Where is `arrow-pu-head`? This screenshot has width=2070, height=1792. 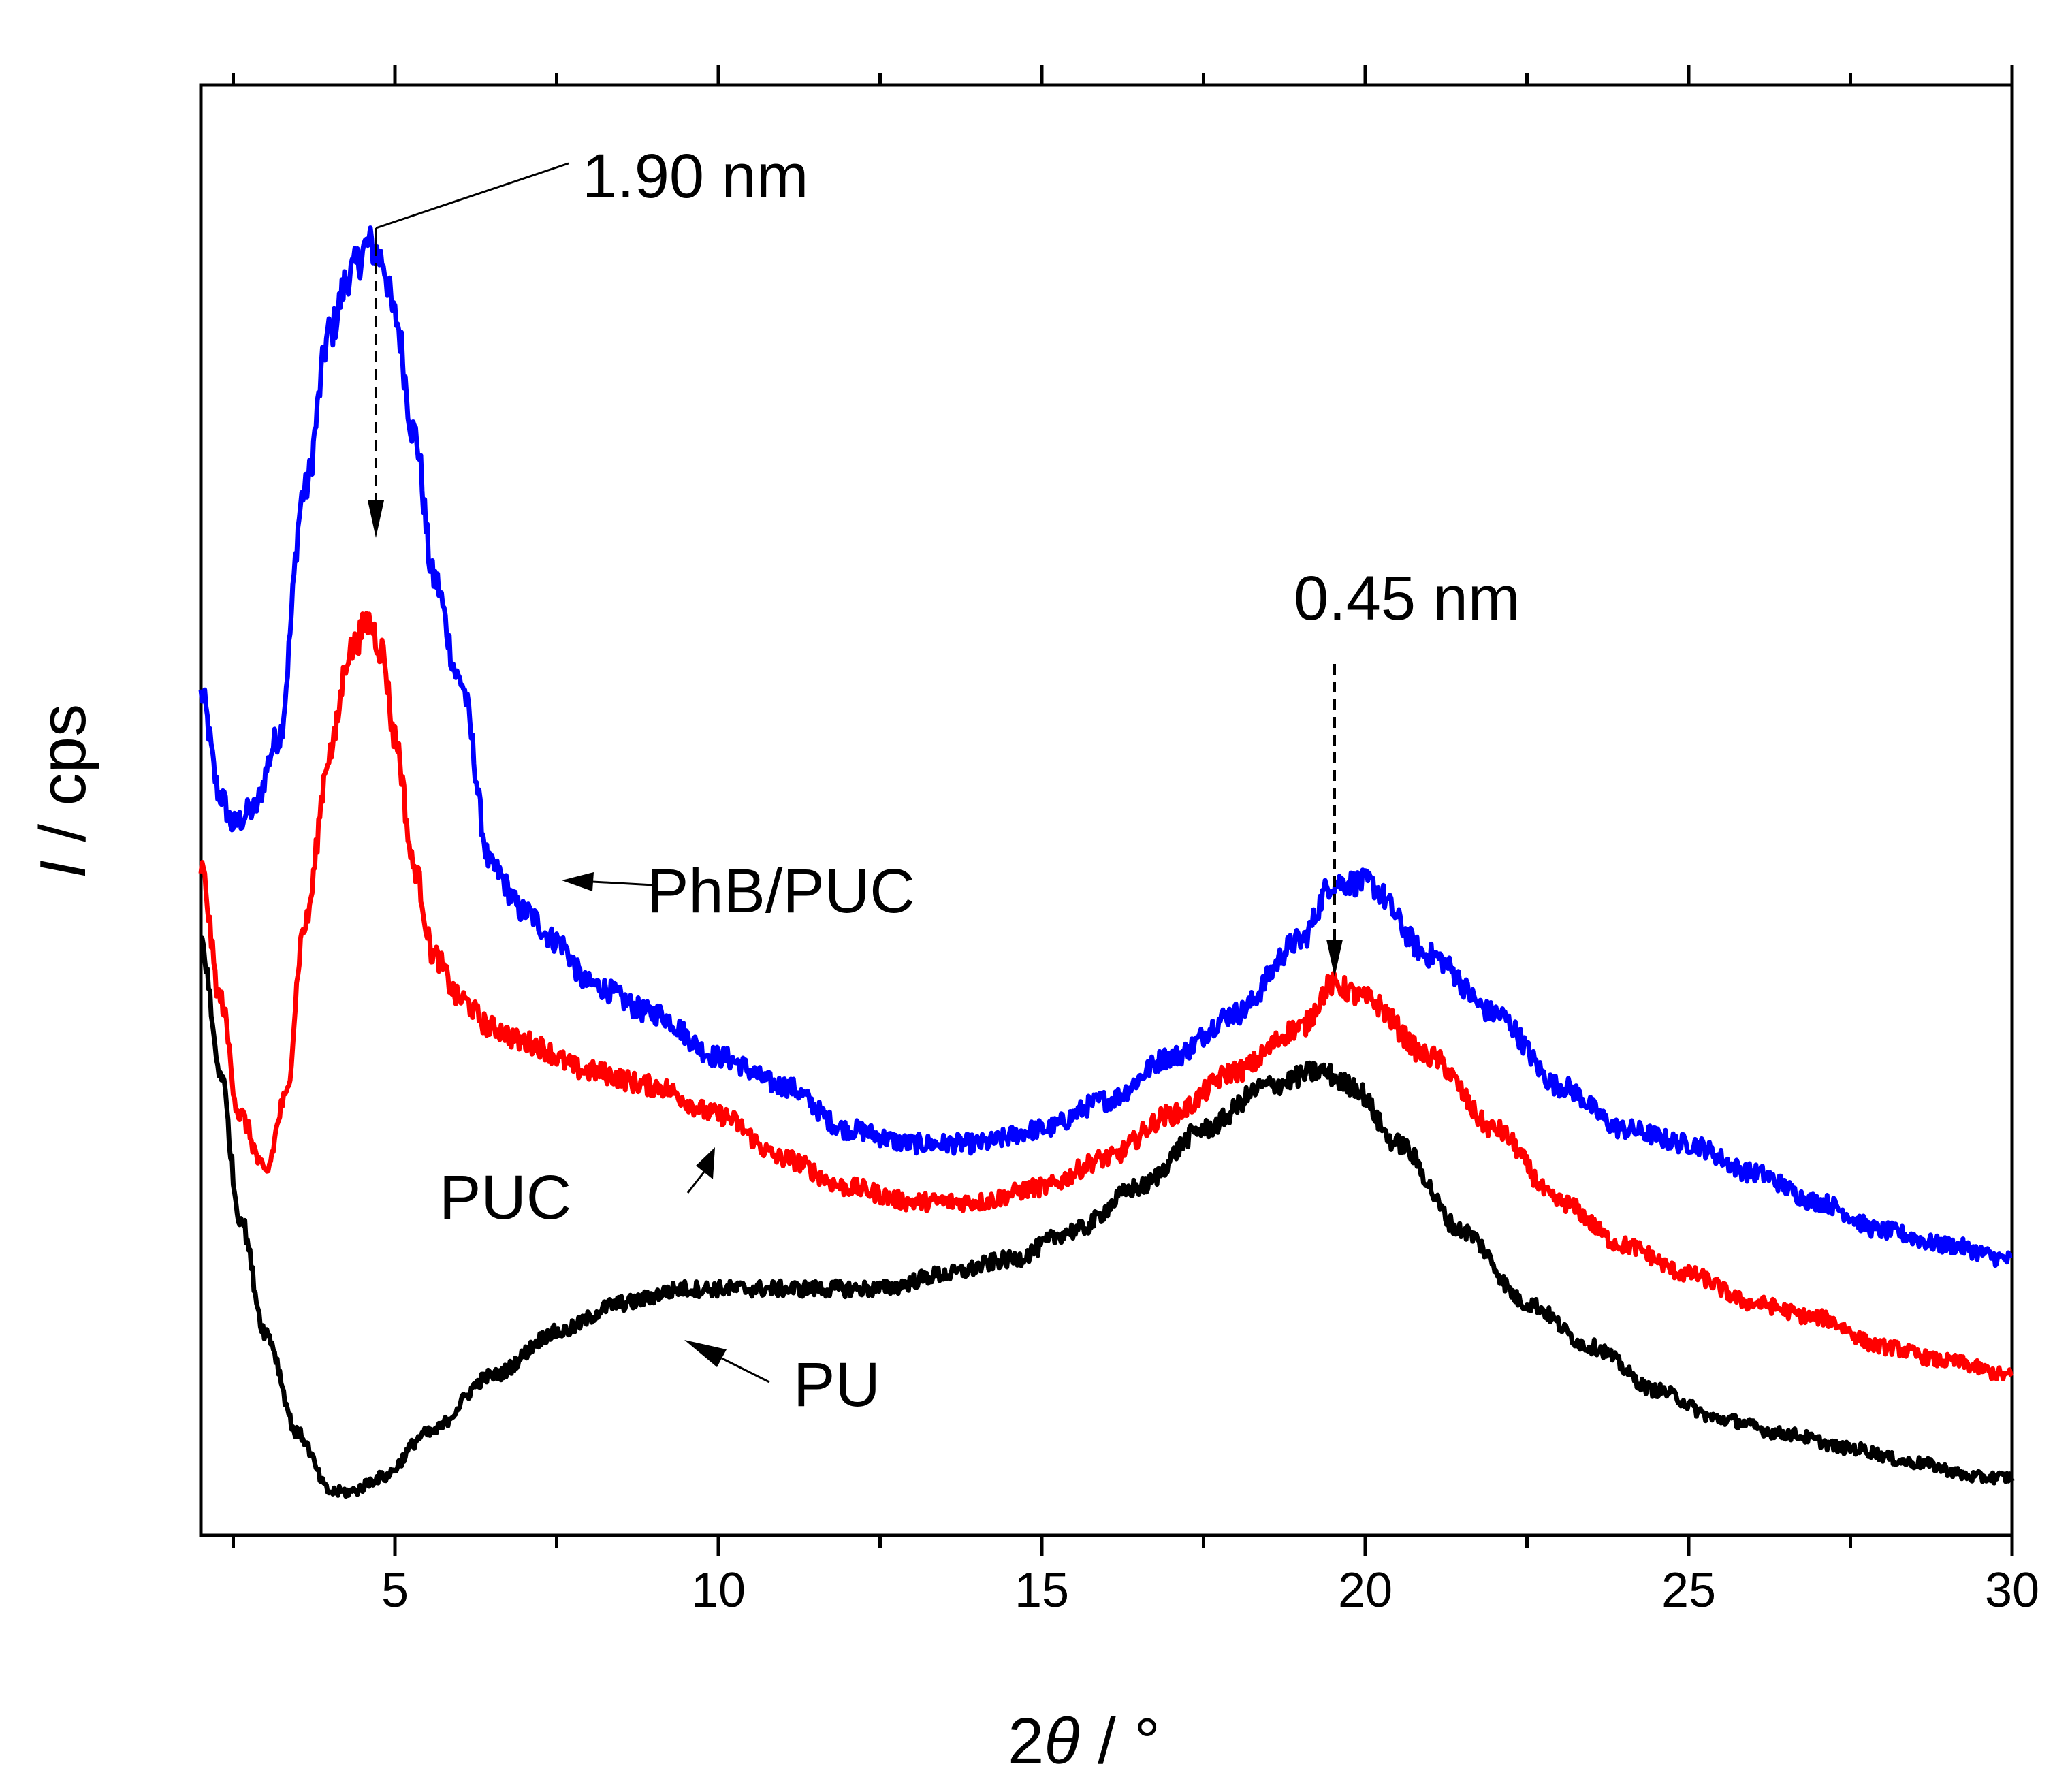
arrow-pu-head is located at coordinates (706, 1353).